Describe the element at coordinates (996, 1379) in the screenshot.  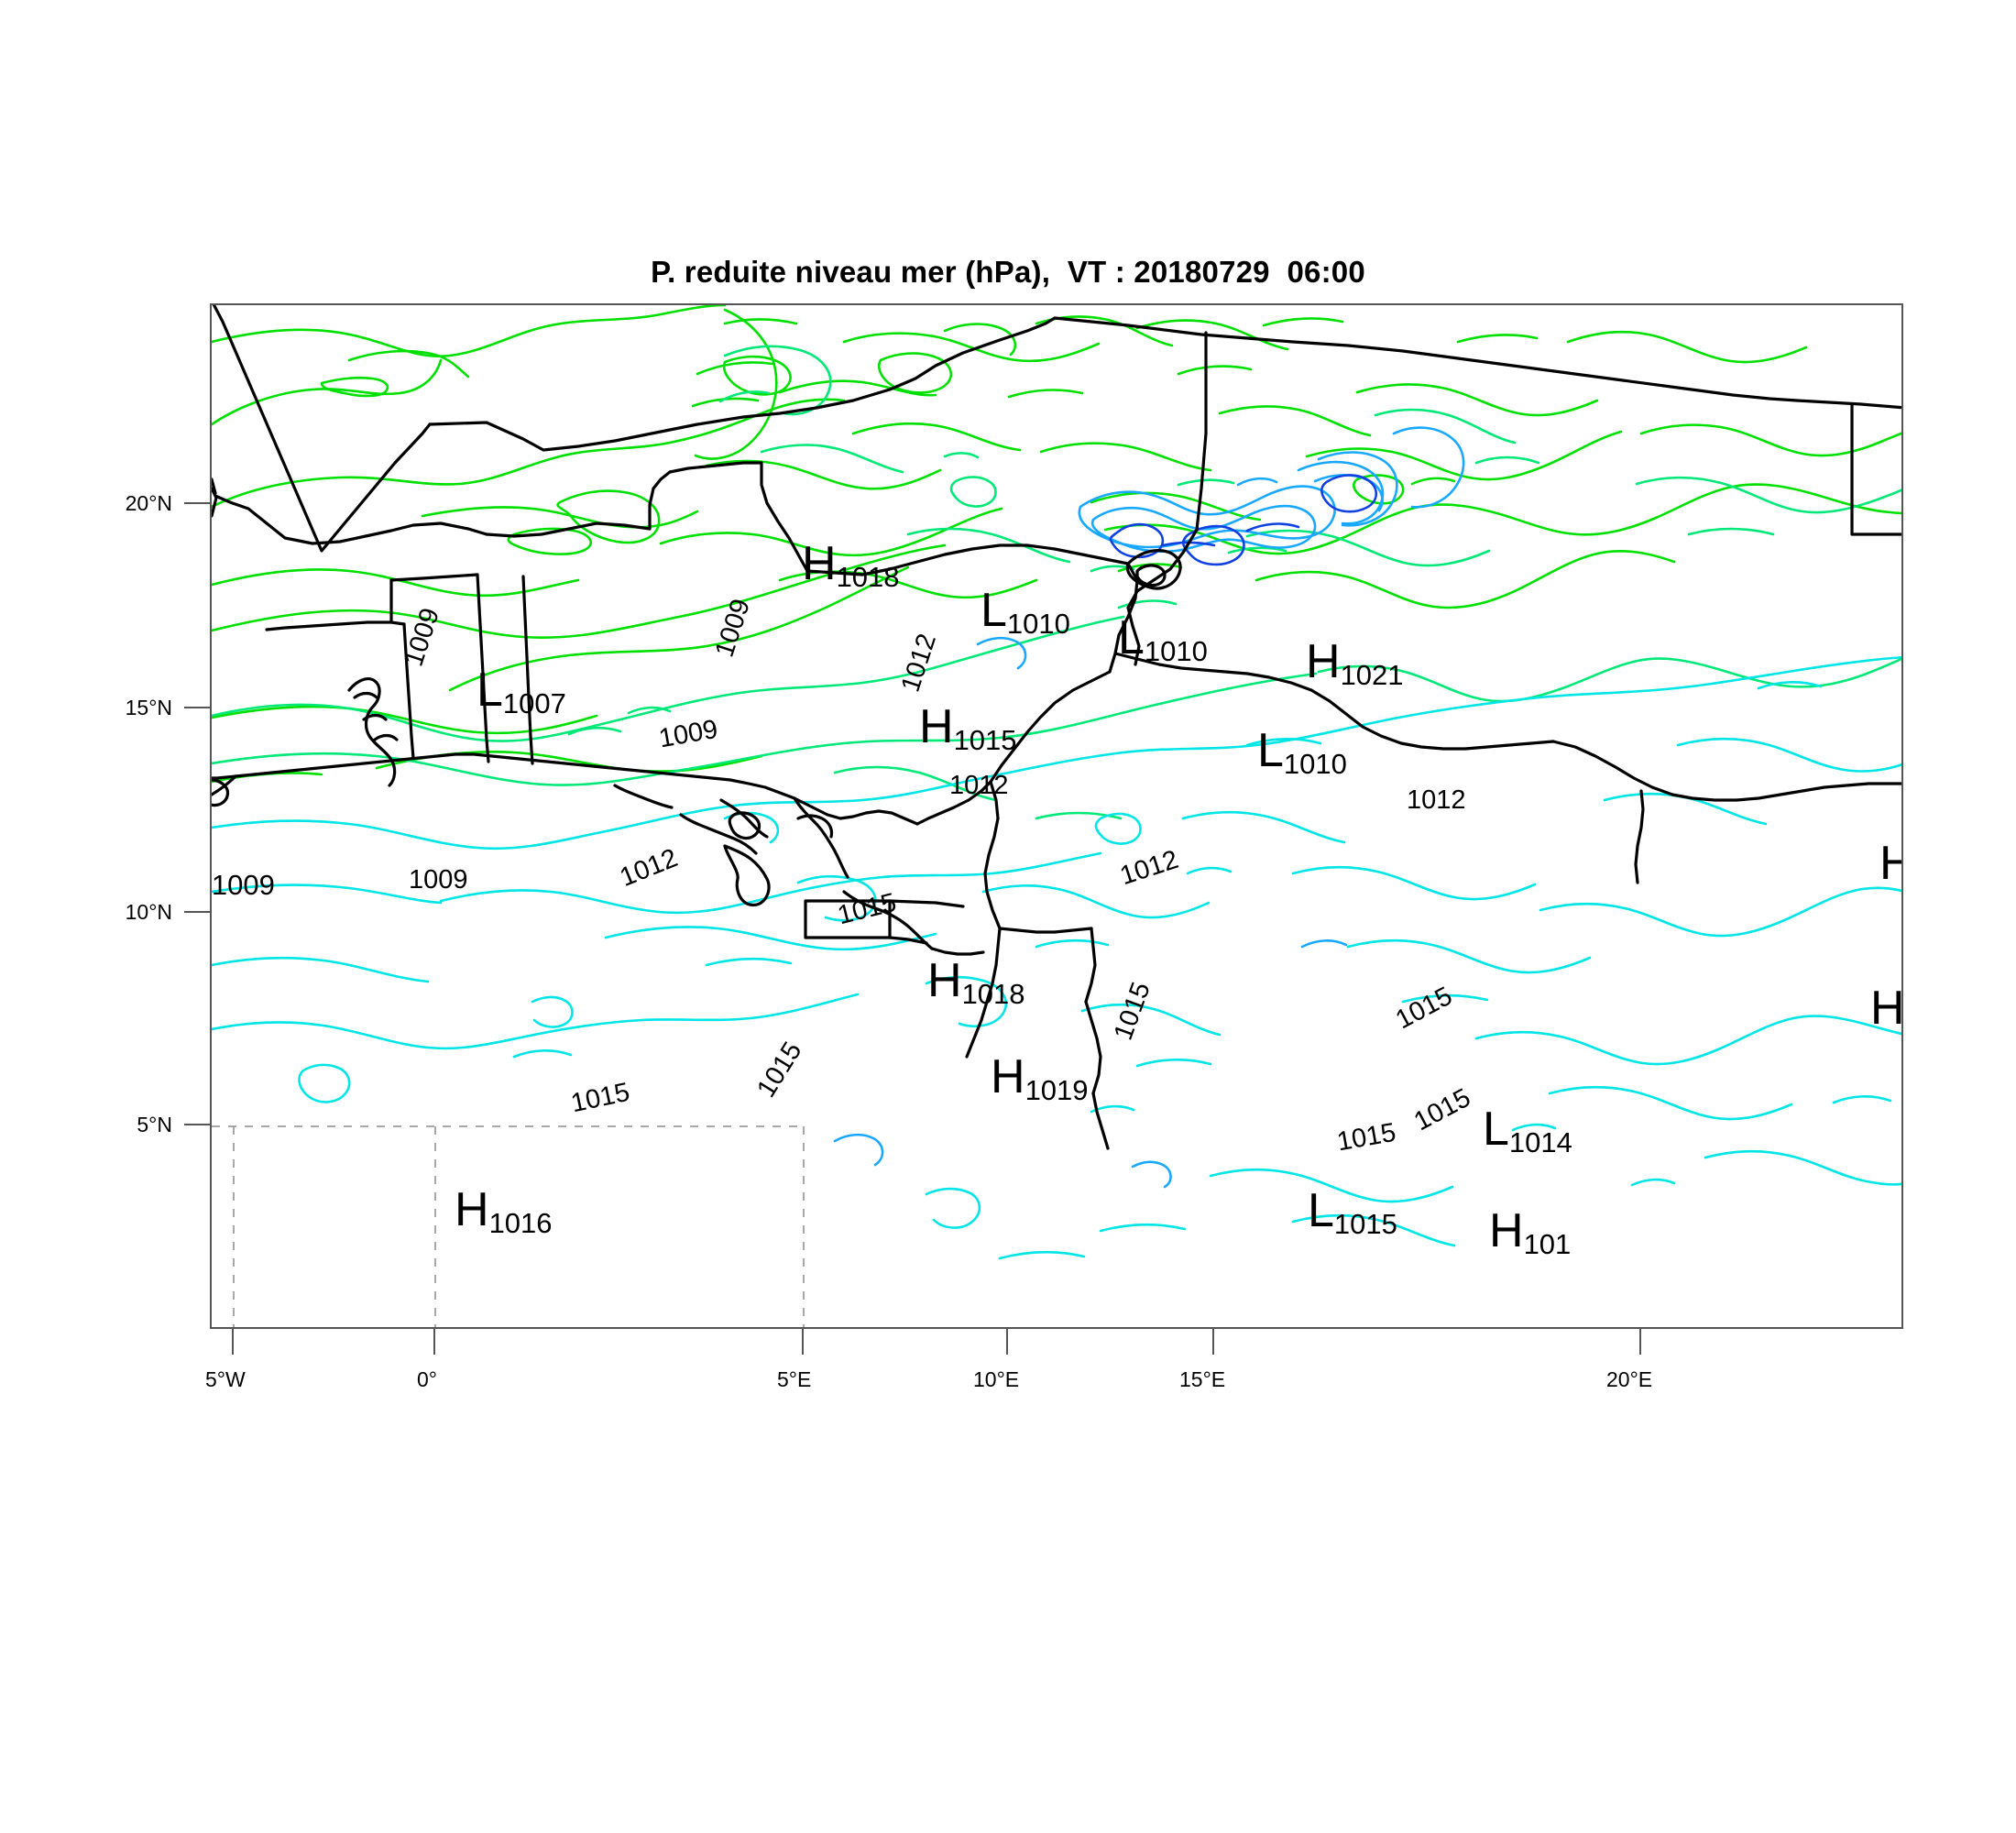
I see `x-tick-label-10E: 10°E` at that location.